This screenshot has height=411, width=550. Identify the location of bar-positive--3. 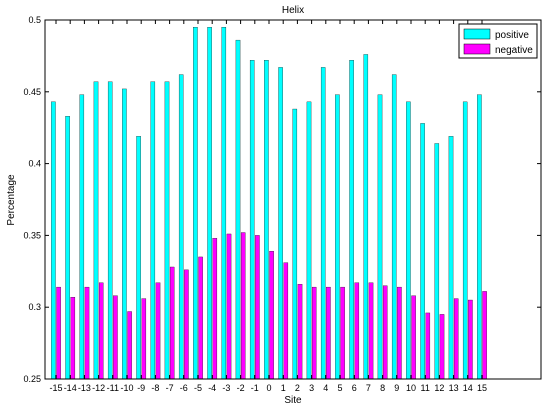
(224, 203).